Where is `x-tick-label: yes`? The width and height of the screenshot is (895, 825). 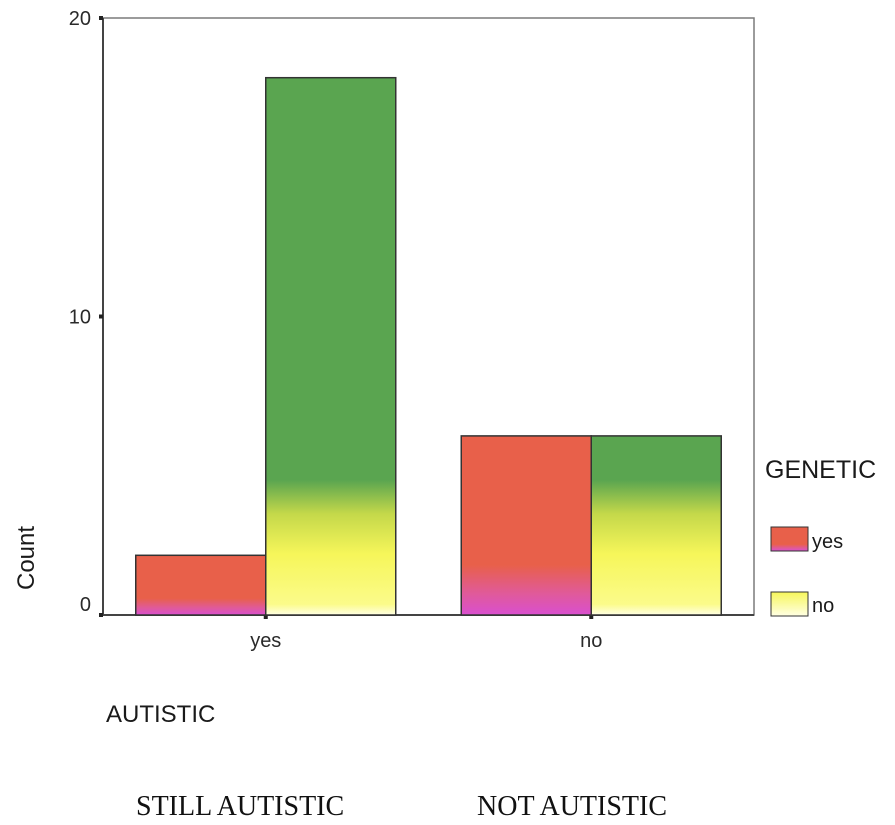 x-tick-label: yes is located at coordinates (265, 641).